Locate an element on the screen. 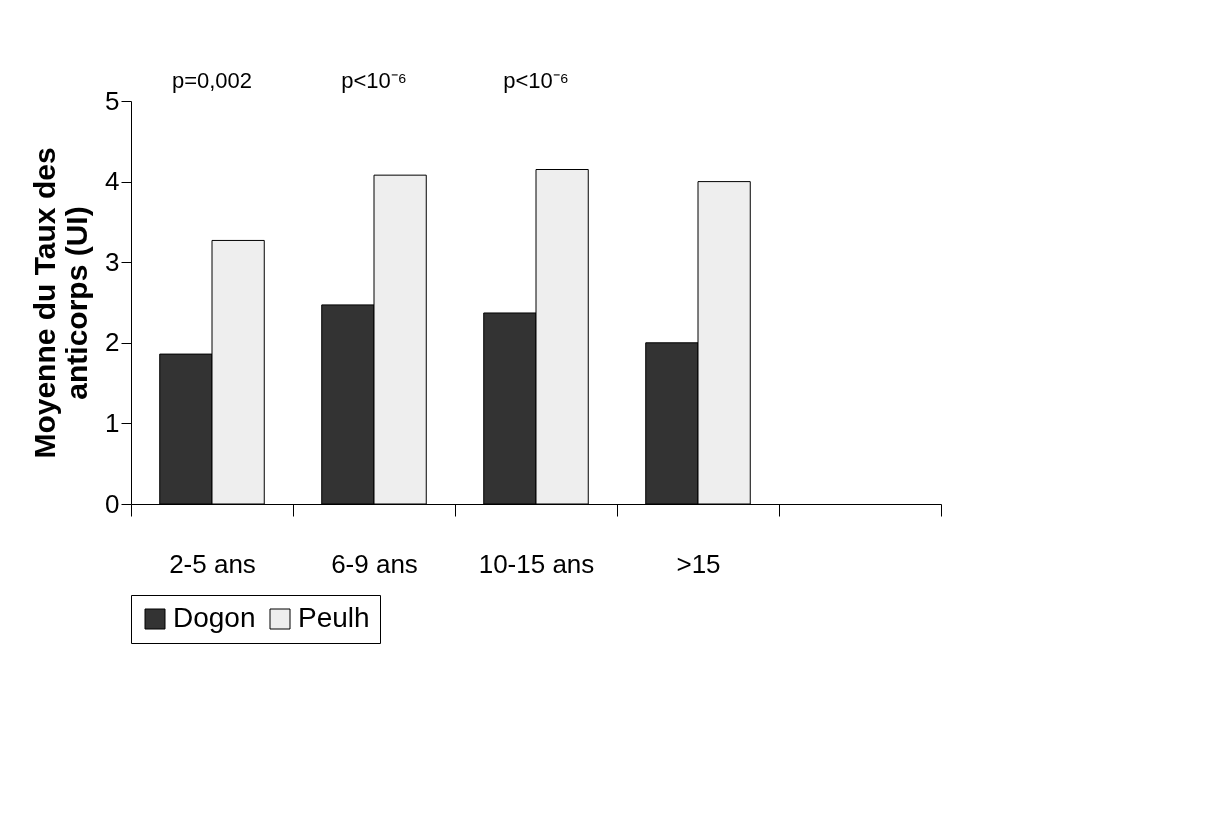 Image resolution: width=1224 pixels, height=836 pixels. y-tick-label: 5 is located at coordinates (112, 100).